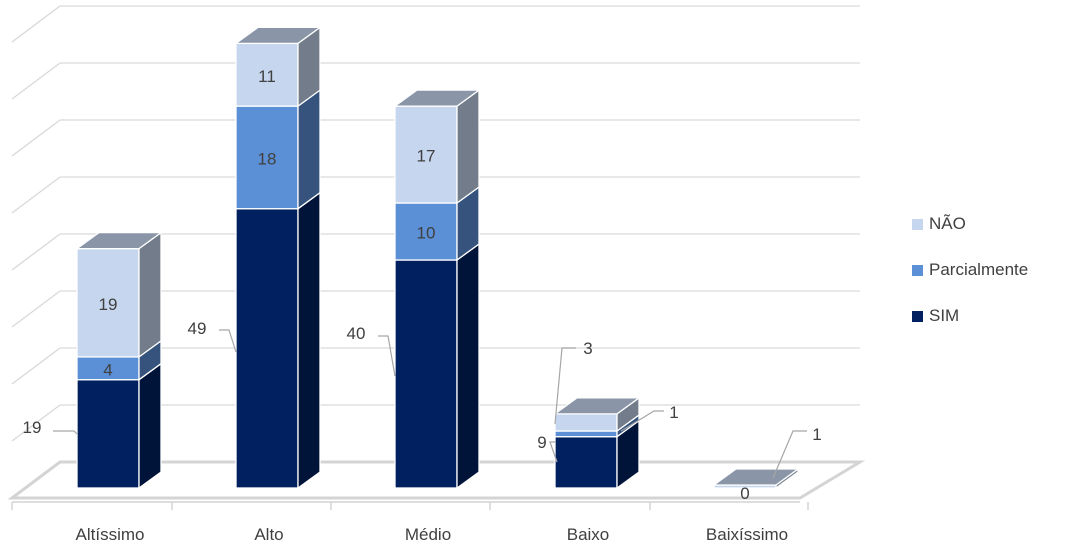 The image size is (1079, 546). Describe the element at coordinates (108, 434) in the screenshot. I see `bar-altissimo-sim` at that location.